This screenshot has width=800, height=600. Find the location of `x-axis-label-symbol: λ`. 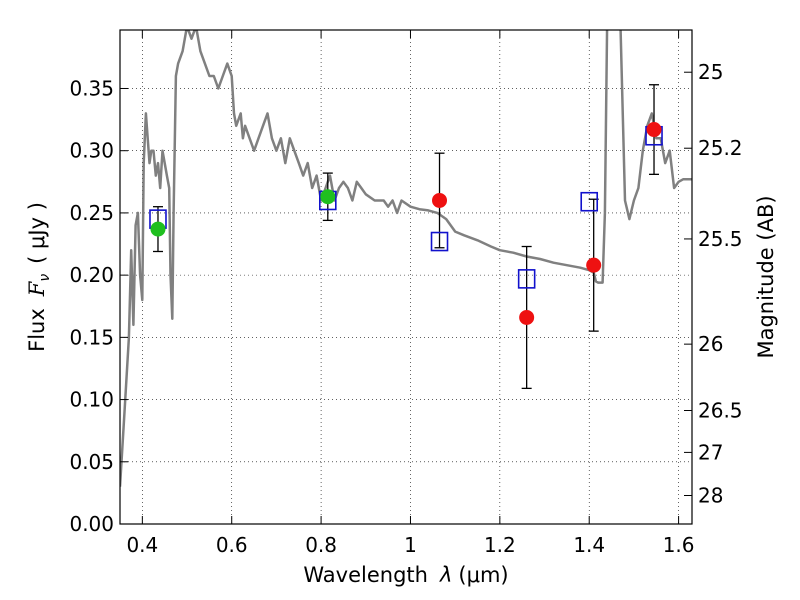

x-axis-label-symbol: λ is located at coordinates (445, 575).